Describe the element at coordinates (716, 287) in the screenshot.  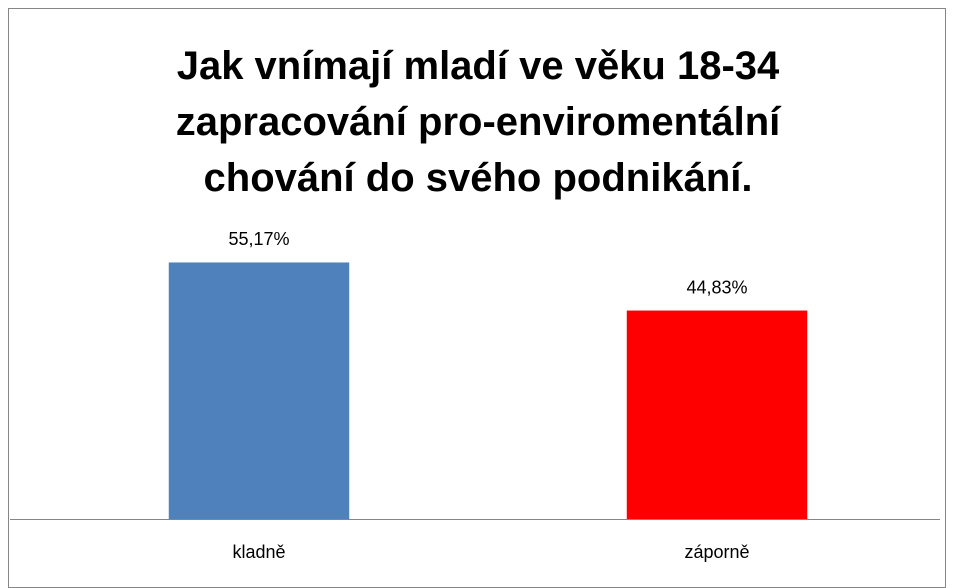
I see `value-label: 44,83%` at that location.